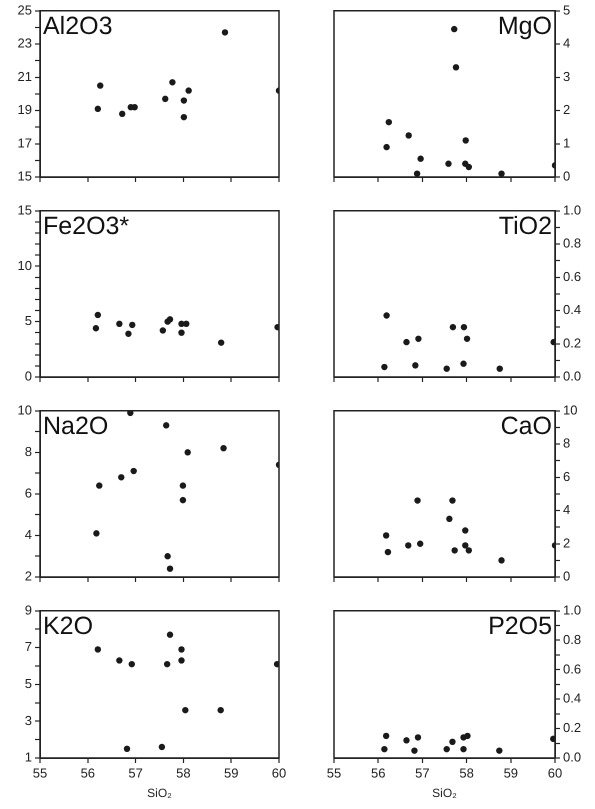 This screenshot has width=595, height=809. Describe the element at coordinates (28, 646) in the screenshot. I see `y-tick-label: 7` at that location.